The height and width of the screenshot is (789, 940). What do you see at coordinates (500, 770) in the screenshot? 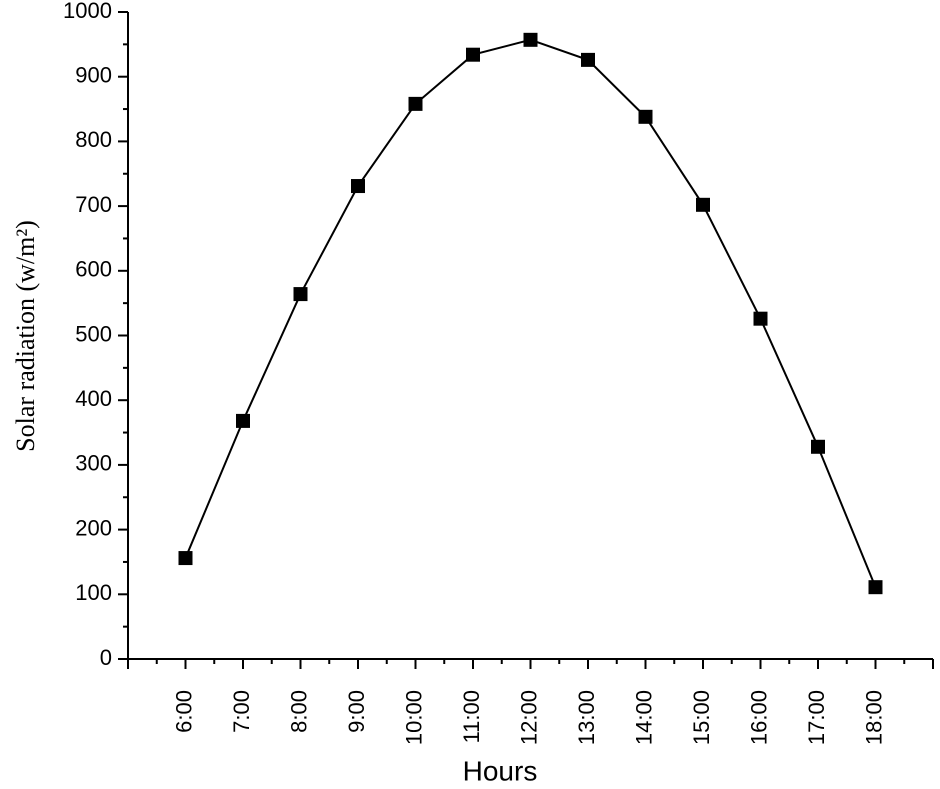
I see `x-axis-title: Hours` at bounding box center [500, 770].